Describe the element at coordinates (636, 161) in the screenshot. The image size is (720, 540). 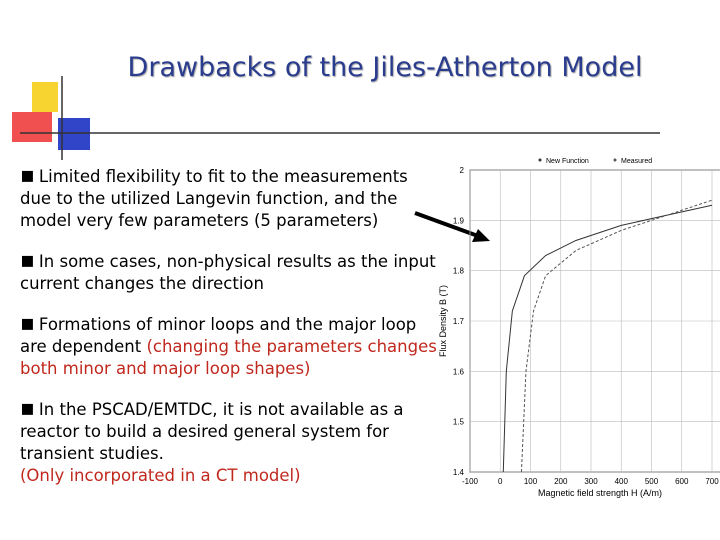
I see `legend-label: Measured` at that location.